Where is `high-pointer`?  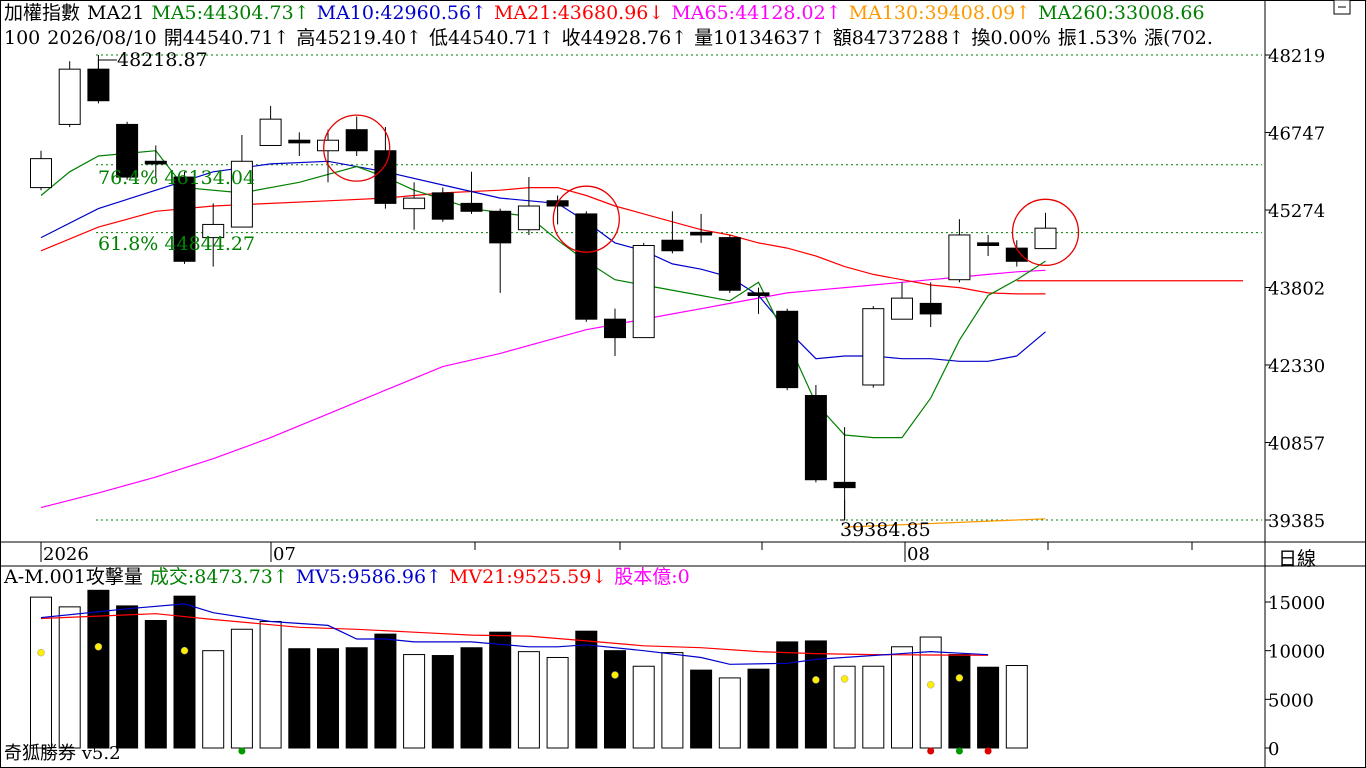 high-pointer is located at coordinates (107, 65).